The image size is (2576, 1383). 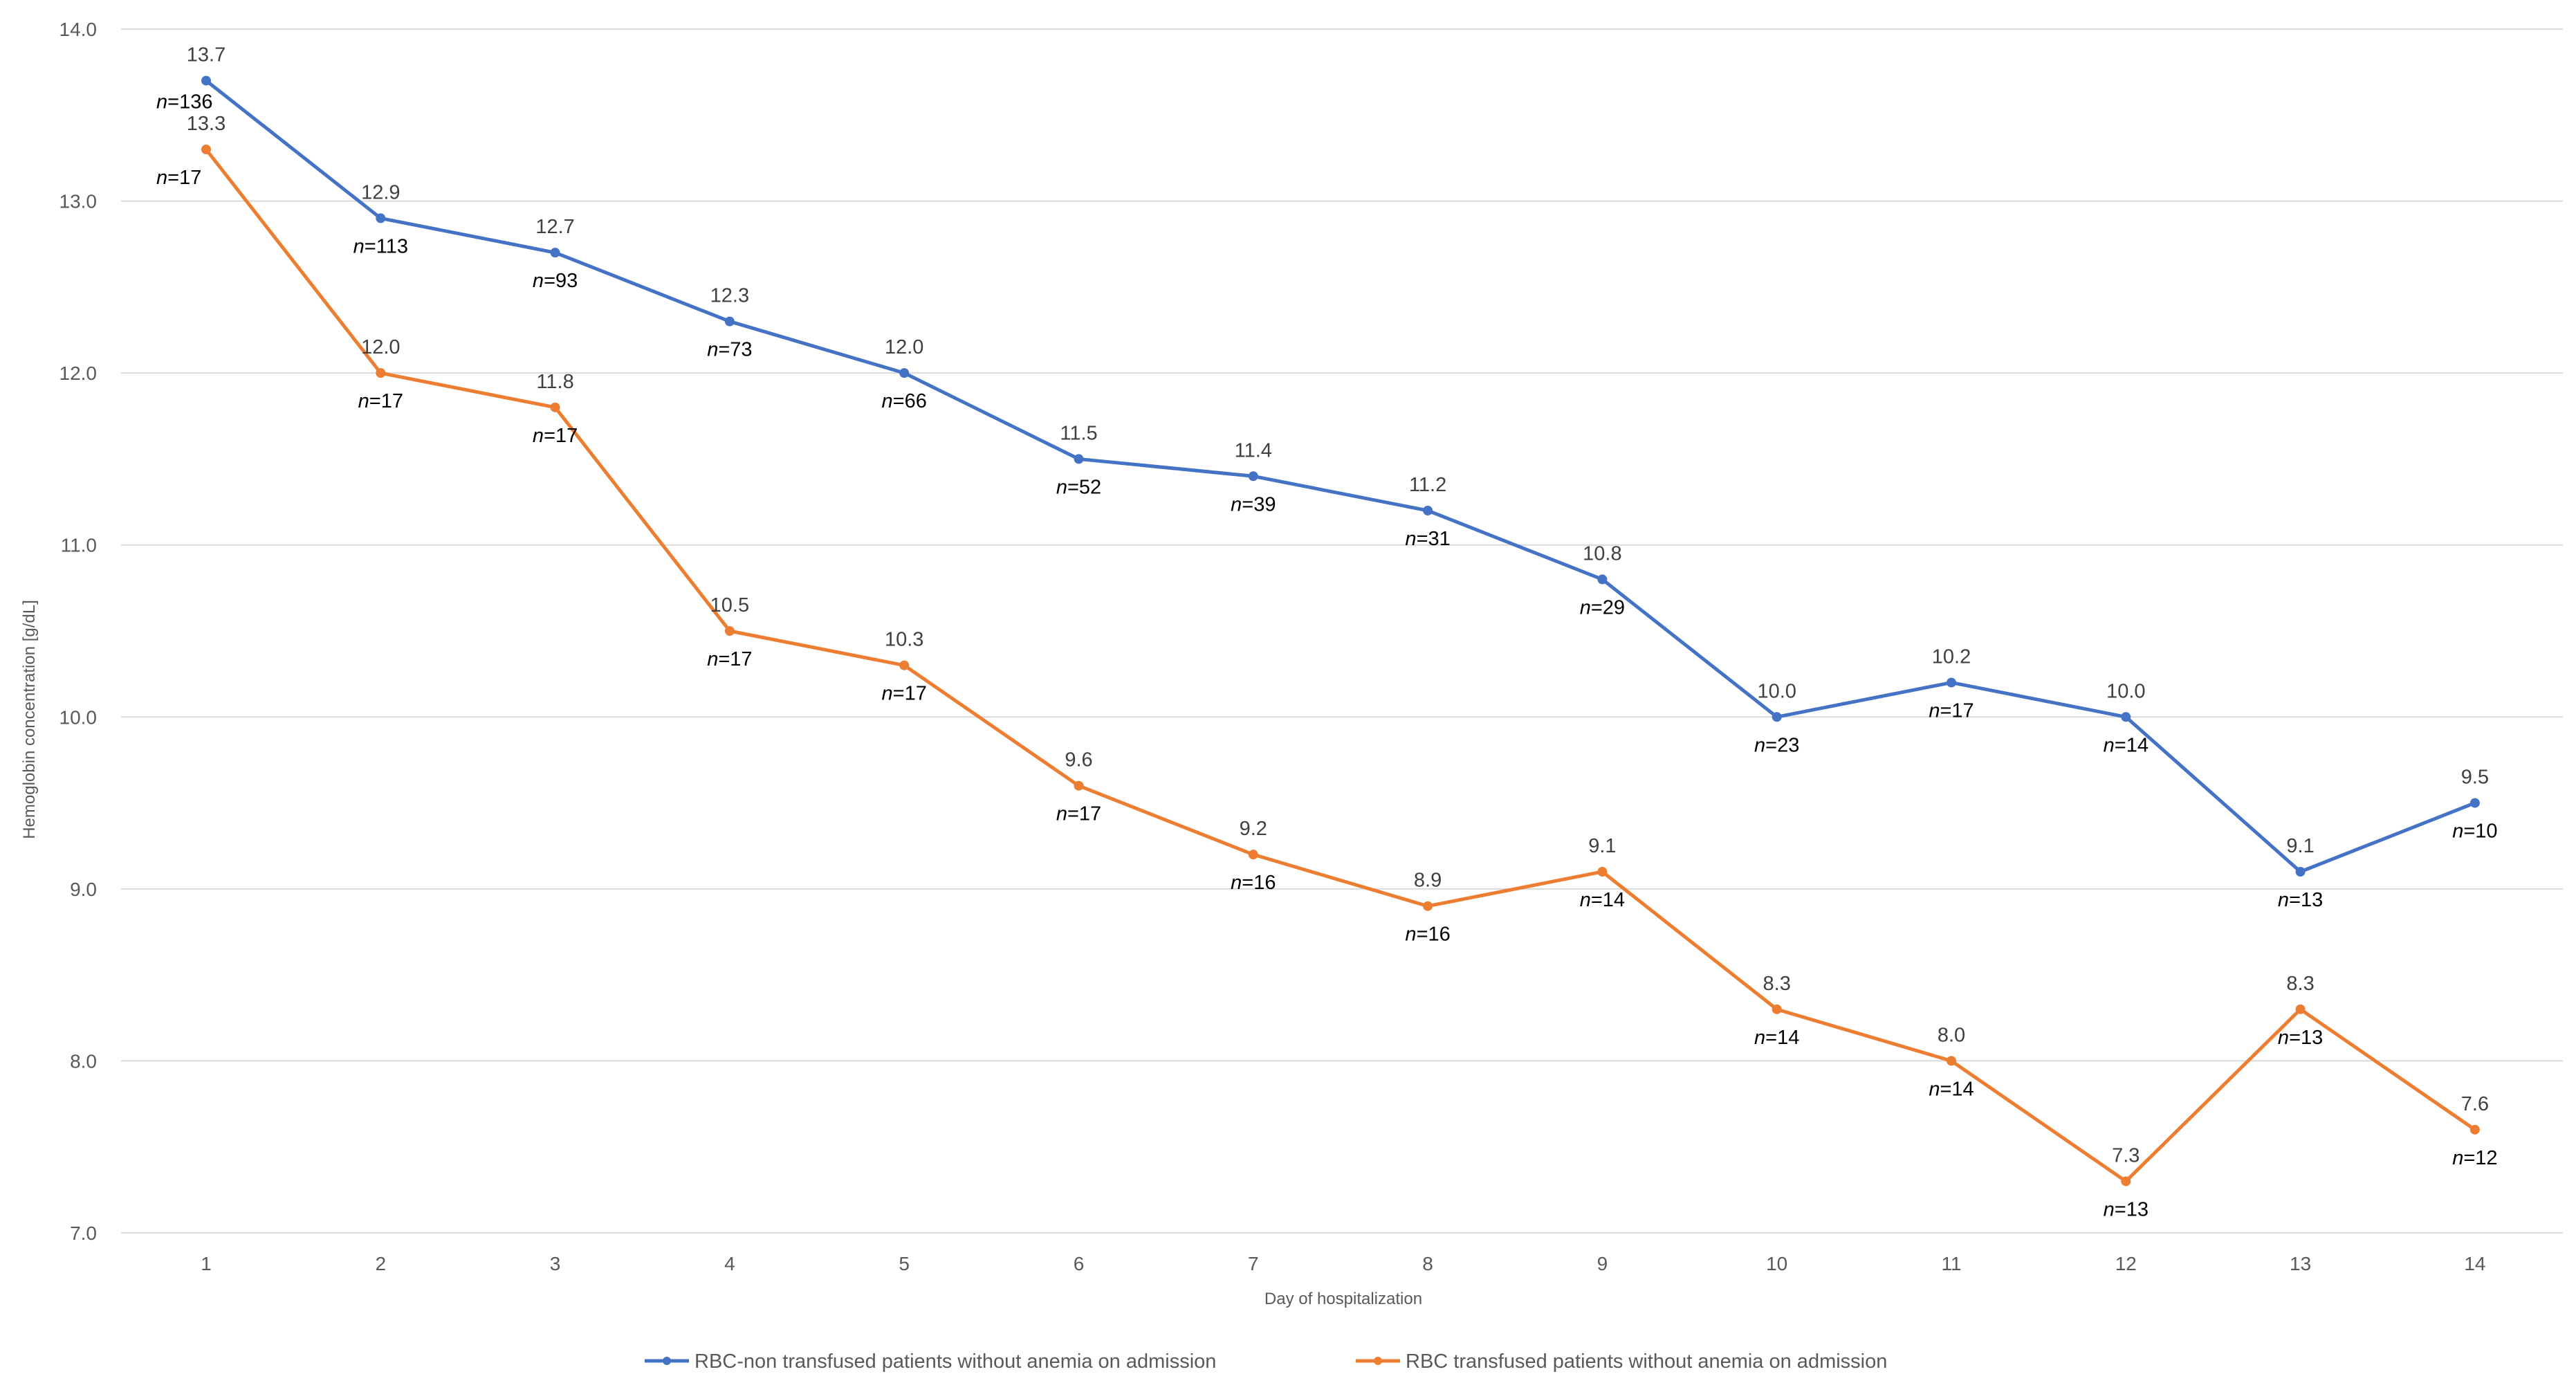 I want to click on value-label-non-transfused: 9.1, so click(x=2300, y=846).